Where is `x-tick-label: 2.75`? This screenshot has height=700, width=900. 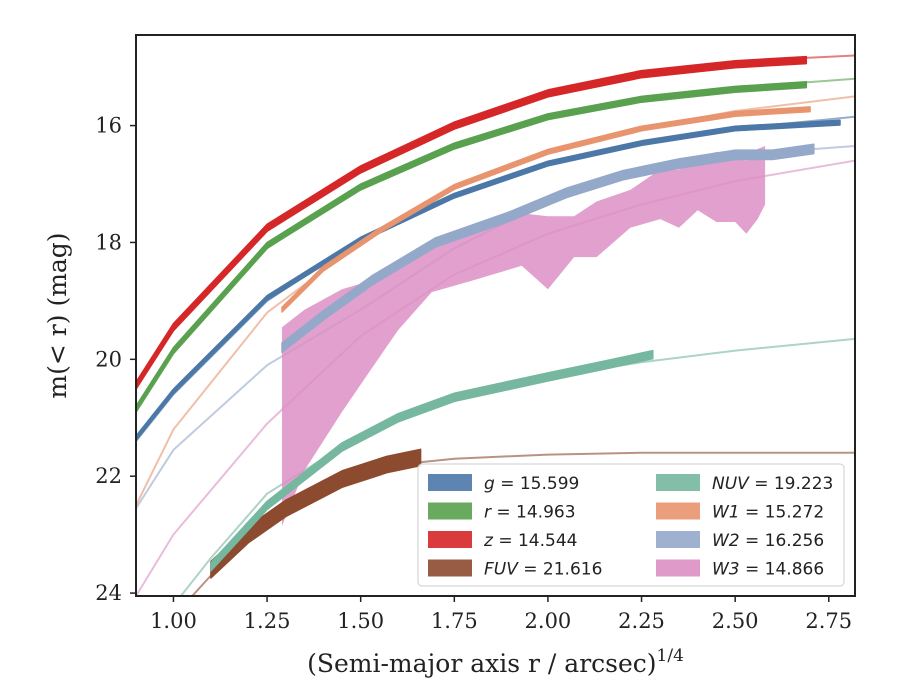
x-tick-label: 2.75 is located at coordinates (828, 621).